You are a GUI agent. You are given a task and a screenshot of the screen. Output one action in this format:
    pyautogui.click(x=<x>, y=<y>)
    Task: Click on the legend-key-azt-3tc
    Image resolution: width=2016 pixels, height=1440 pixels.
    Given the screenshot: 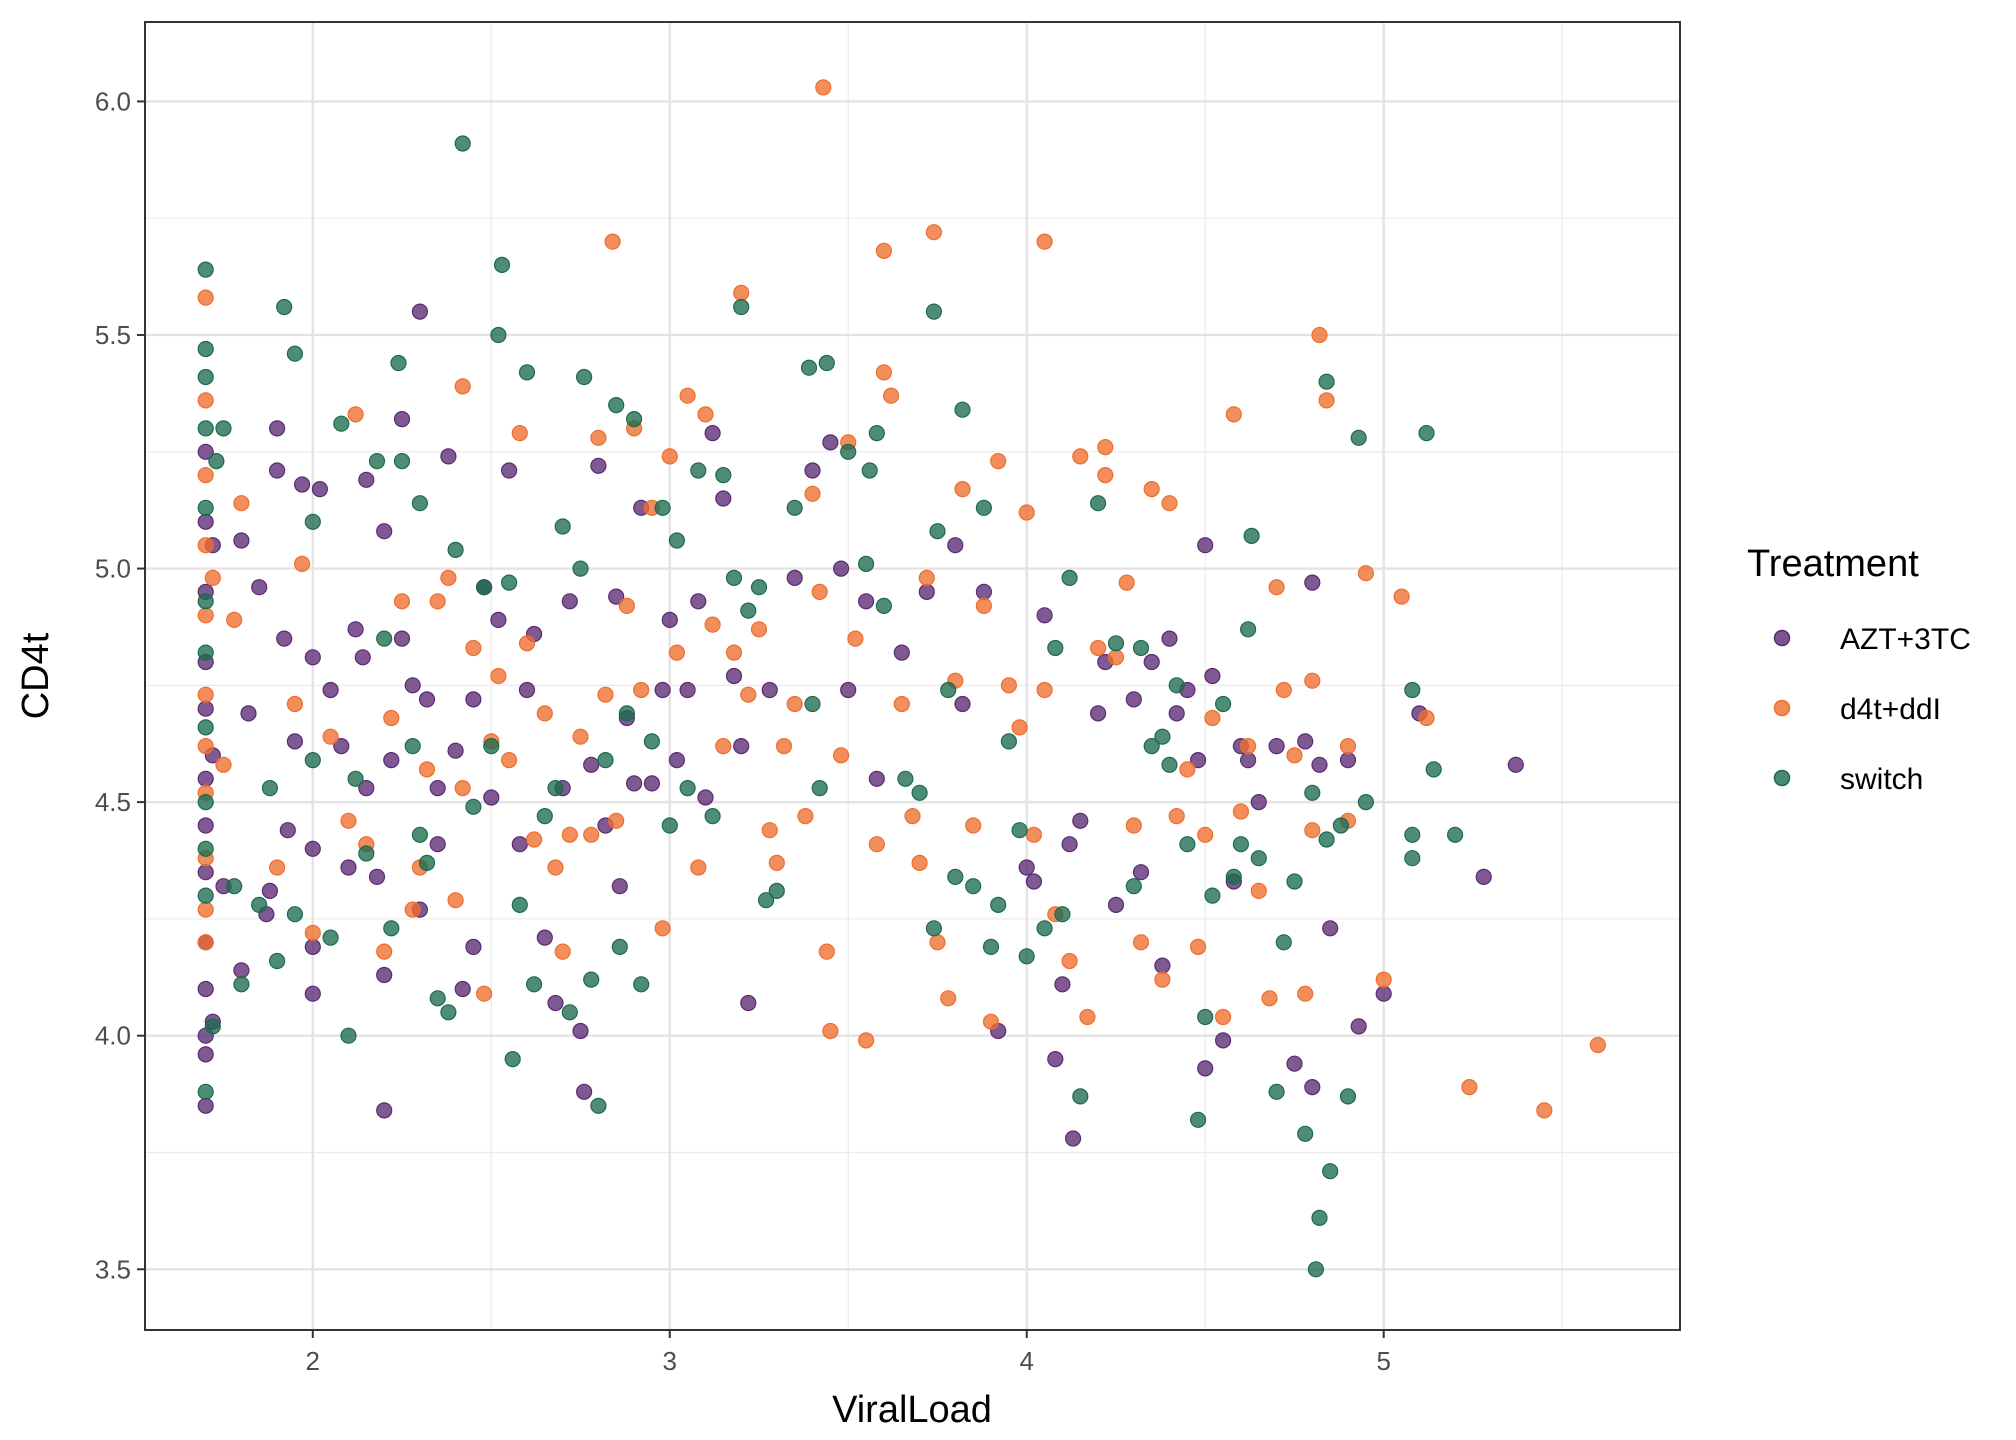 What is the action you would take?
    pyautogui.click(x=1782, y=638)
    